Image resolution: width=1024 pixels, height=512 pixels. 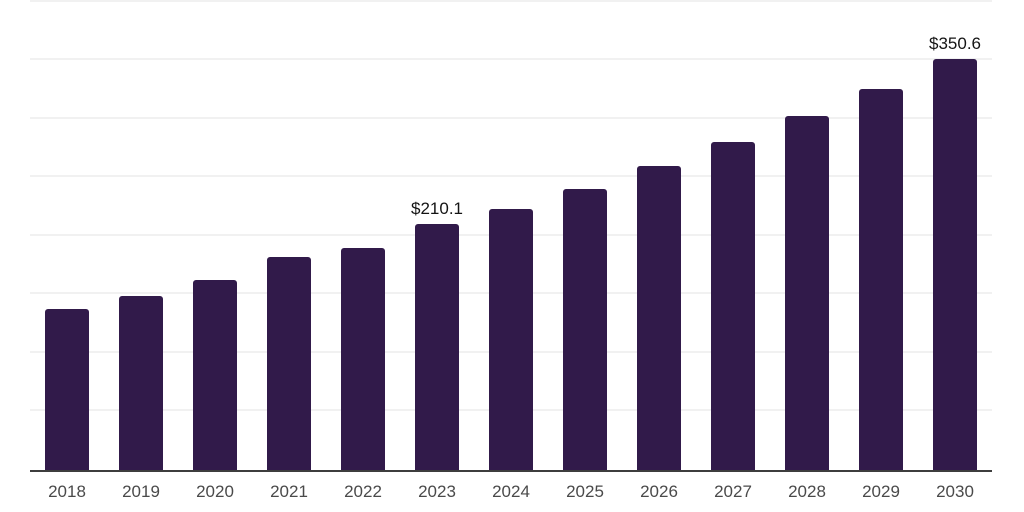 I want to click on x-tick-label-2027: 2027, so click(x=733, y=491).